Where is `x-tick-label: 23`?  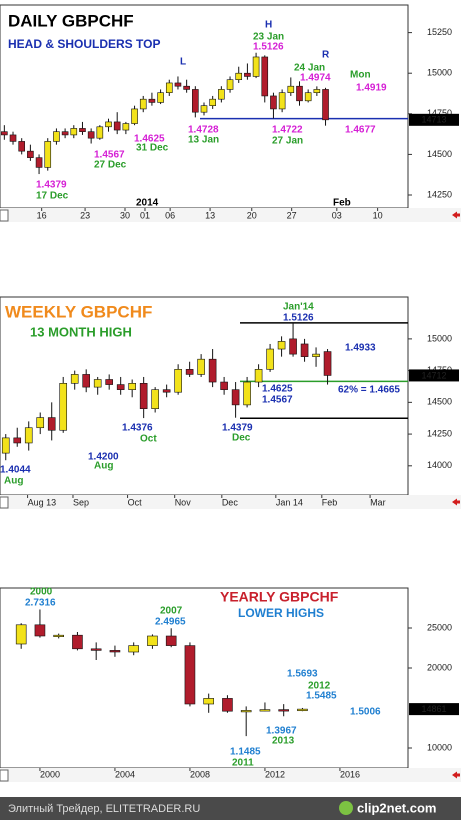
x-tick-label: 23 is located at coordinates (85, 215).